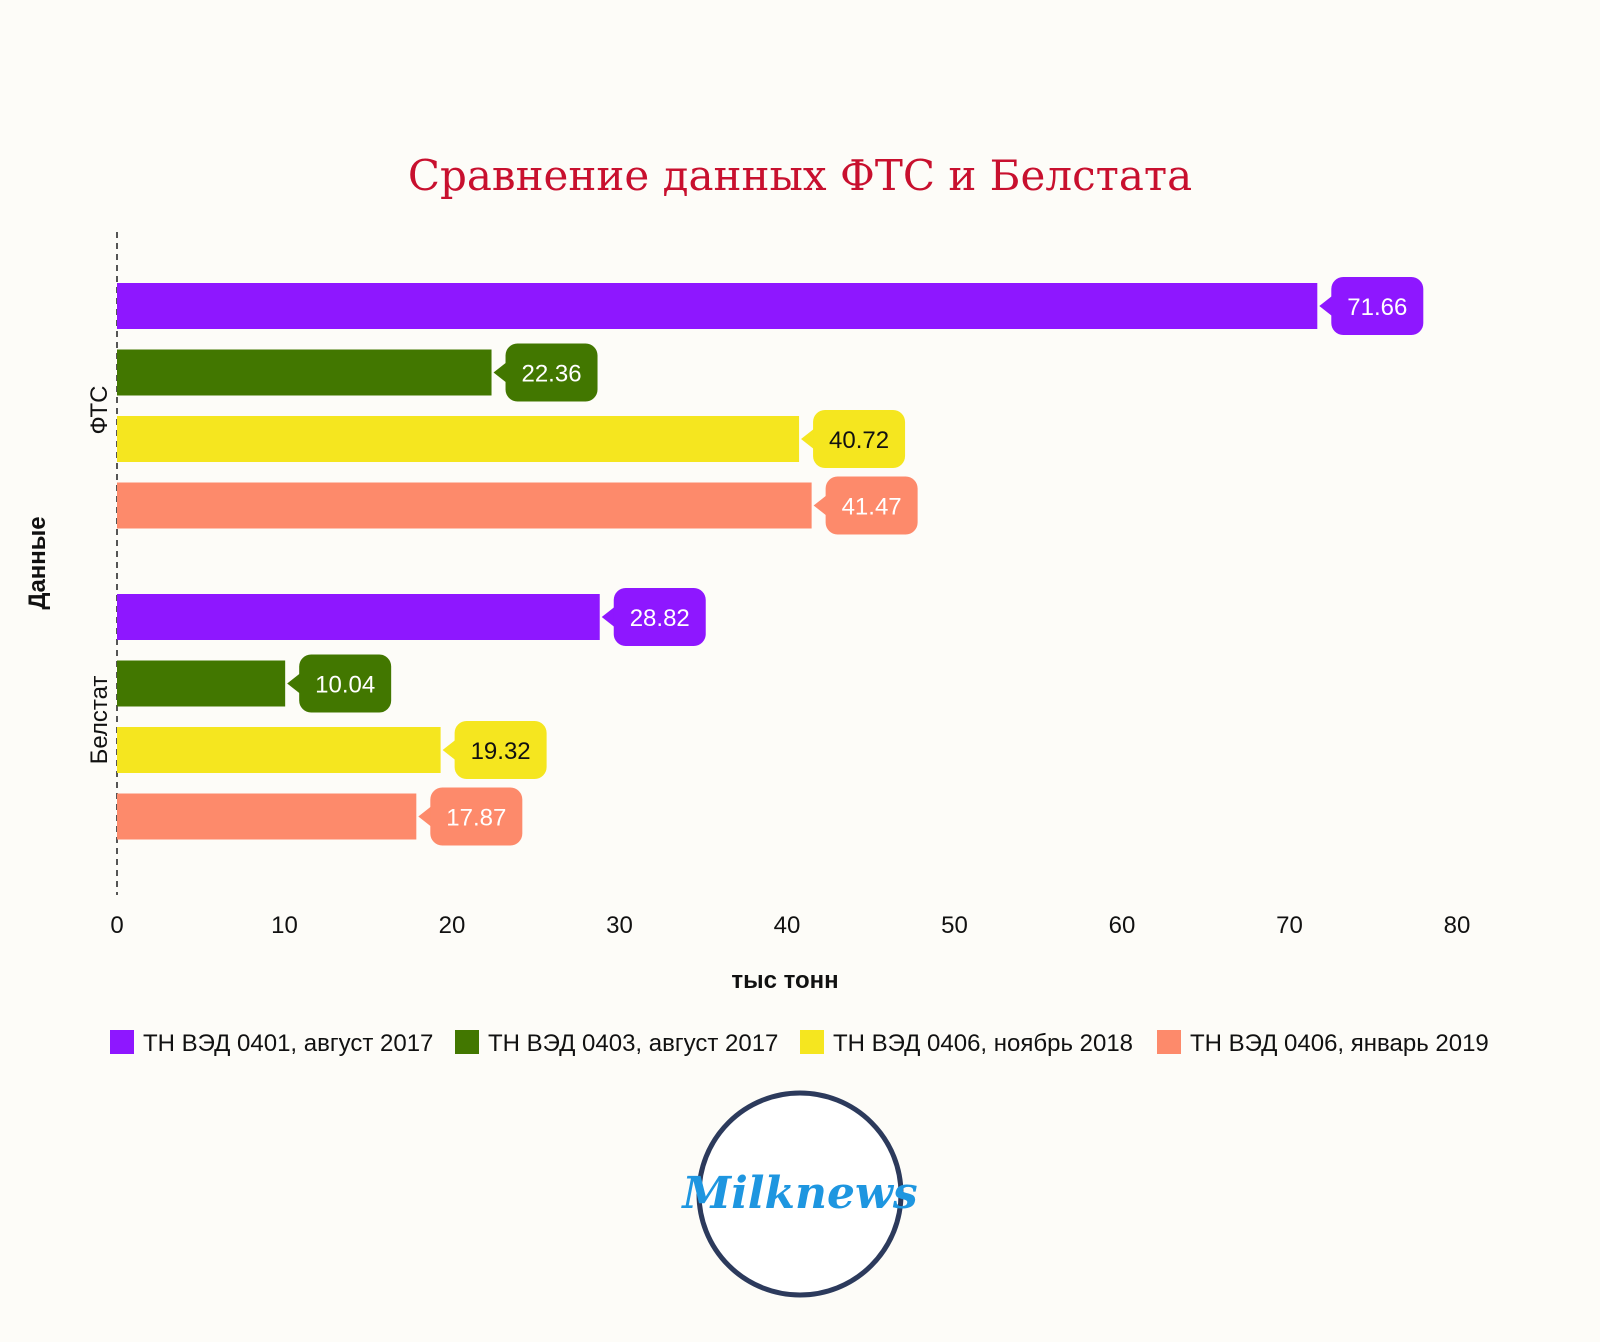  I want to click on data-label: 17.87, so click(476, 818).